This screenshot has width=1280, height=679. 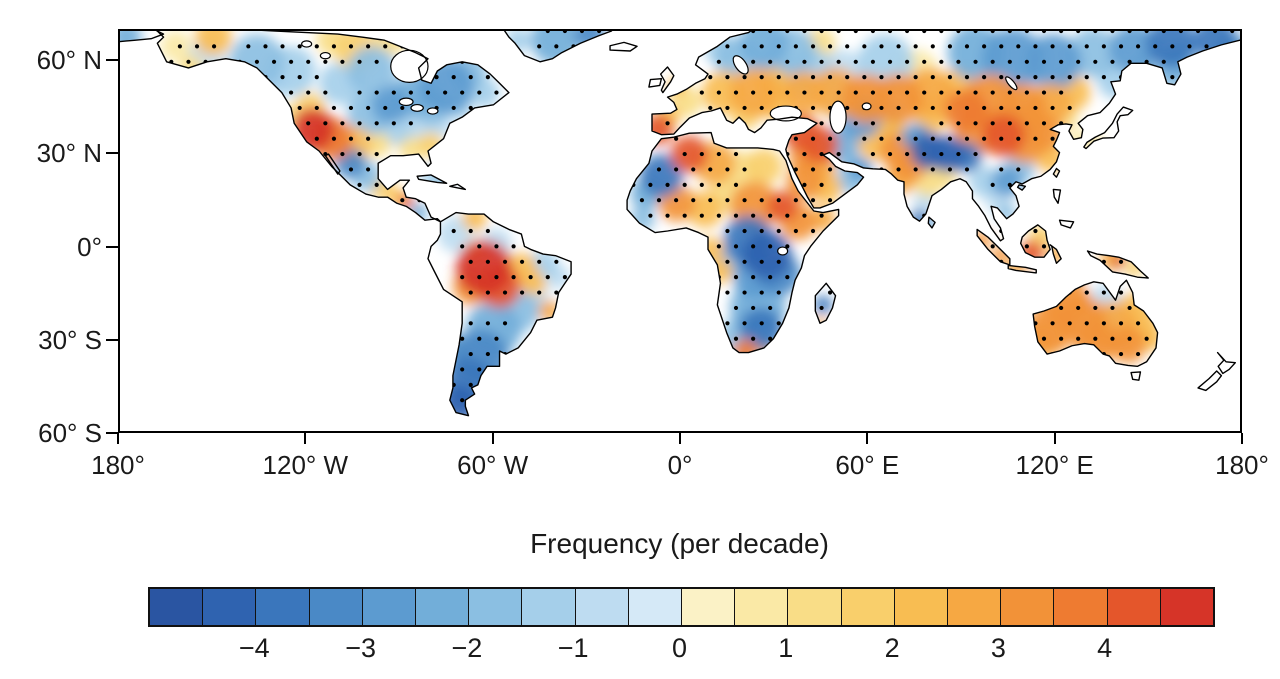 What do you see at coordinates (493, 465) in the screenshot?
I see `lon-tick-label: 60° W` at bounding box center [493, 465].